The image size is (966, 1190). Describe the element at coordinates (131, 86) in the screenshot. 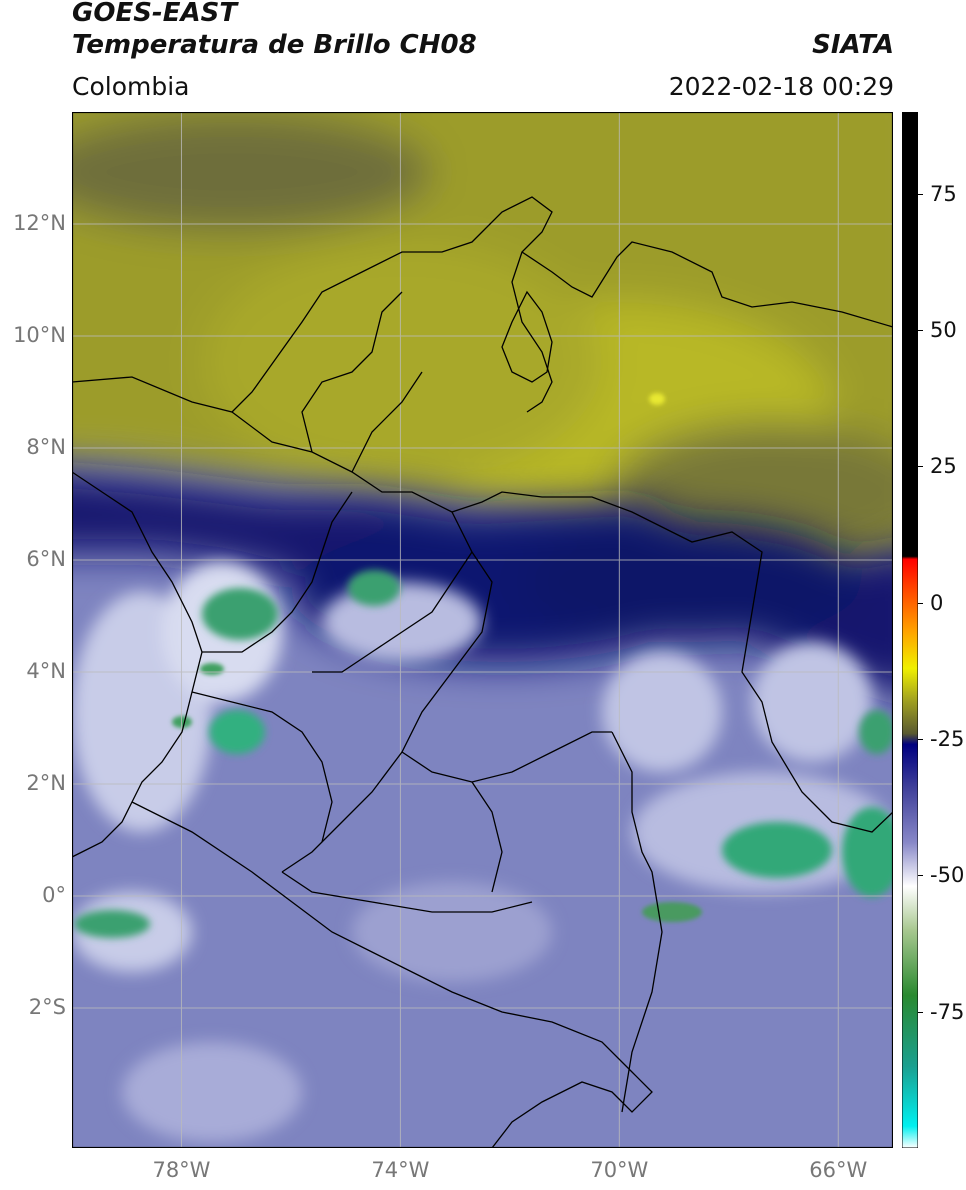

I see `region-label: Colombia` at that location.